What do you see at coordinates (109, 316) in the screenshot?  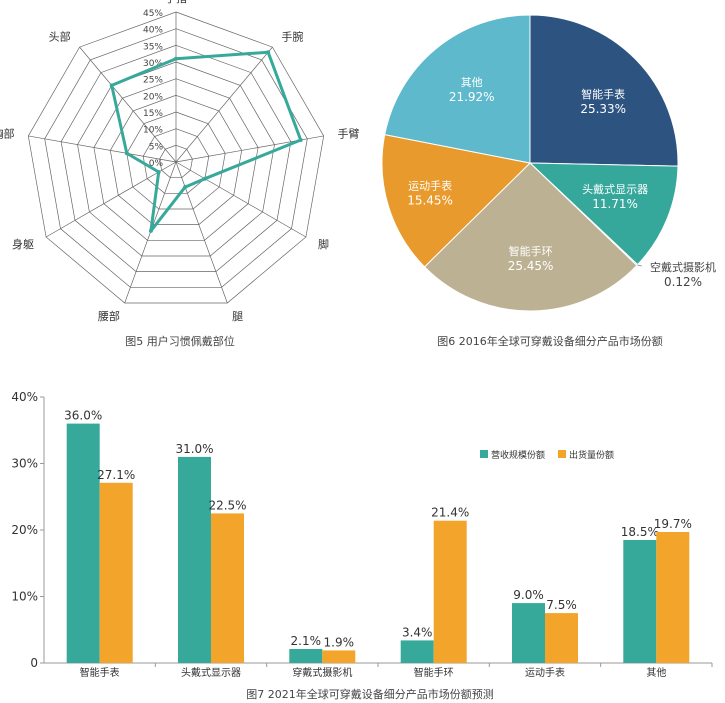 I see `radar-category-label: 腰部` at bounding box center [109, 316].